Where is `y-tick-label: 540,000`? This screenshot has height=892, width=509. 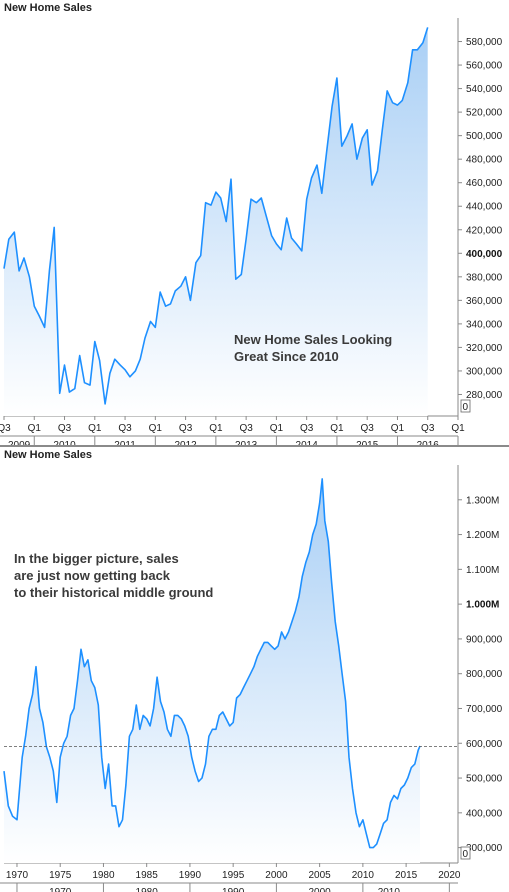
y-tick-label: 540,000 is located at coordinates (484, 89).